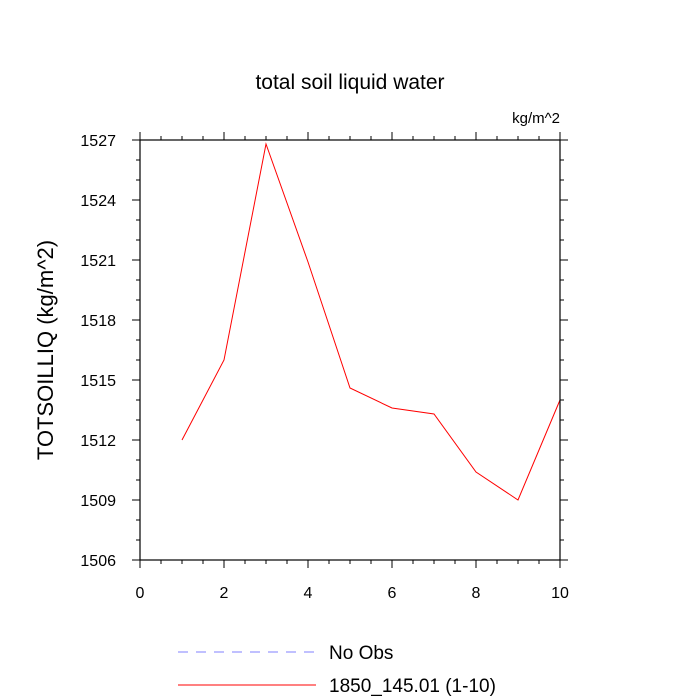 The image size is (700, 700). What do you see at coordinates (98, 201) in the screenshot?
I see `y-tick-label: 1524` at bounding box center [98, 201].